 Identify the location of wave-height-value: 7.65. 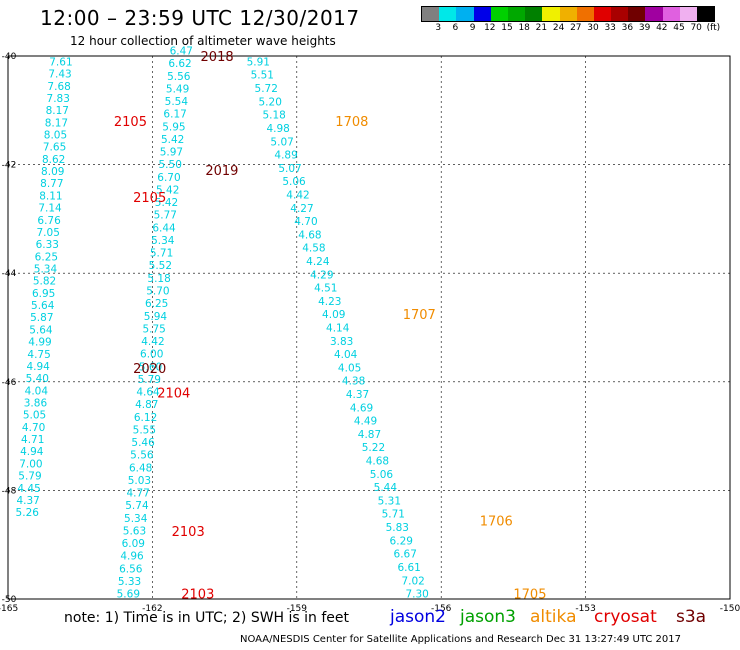
(54, 148).